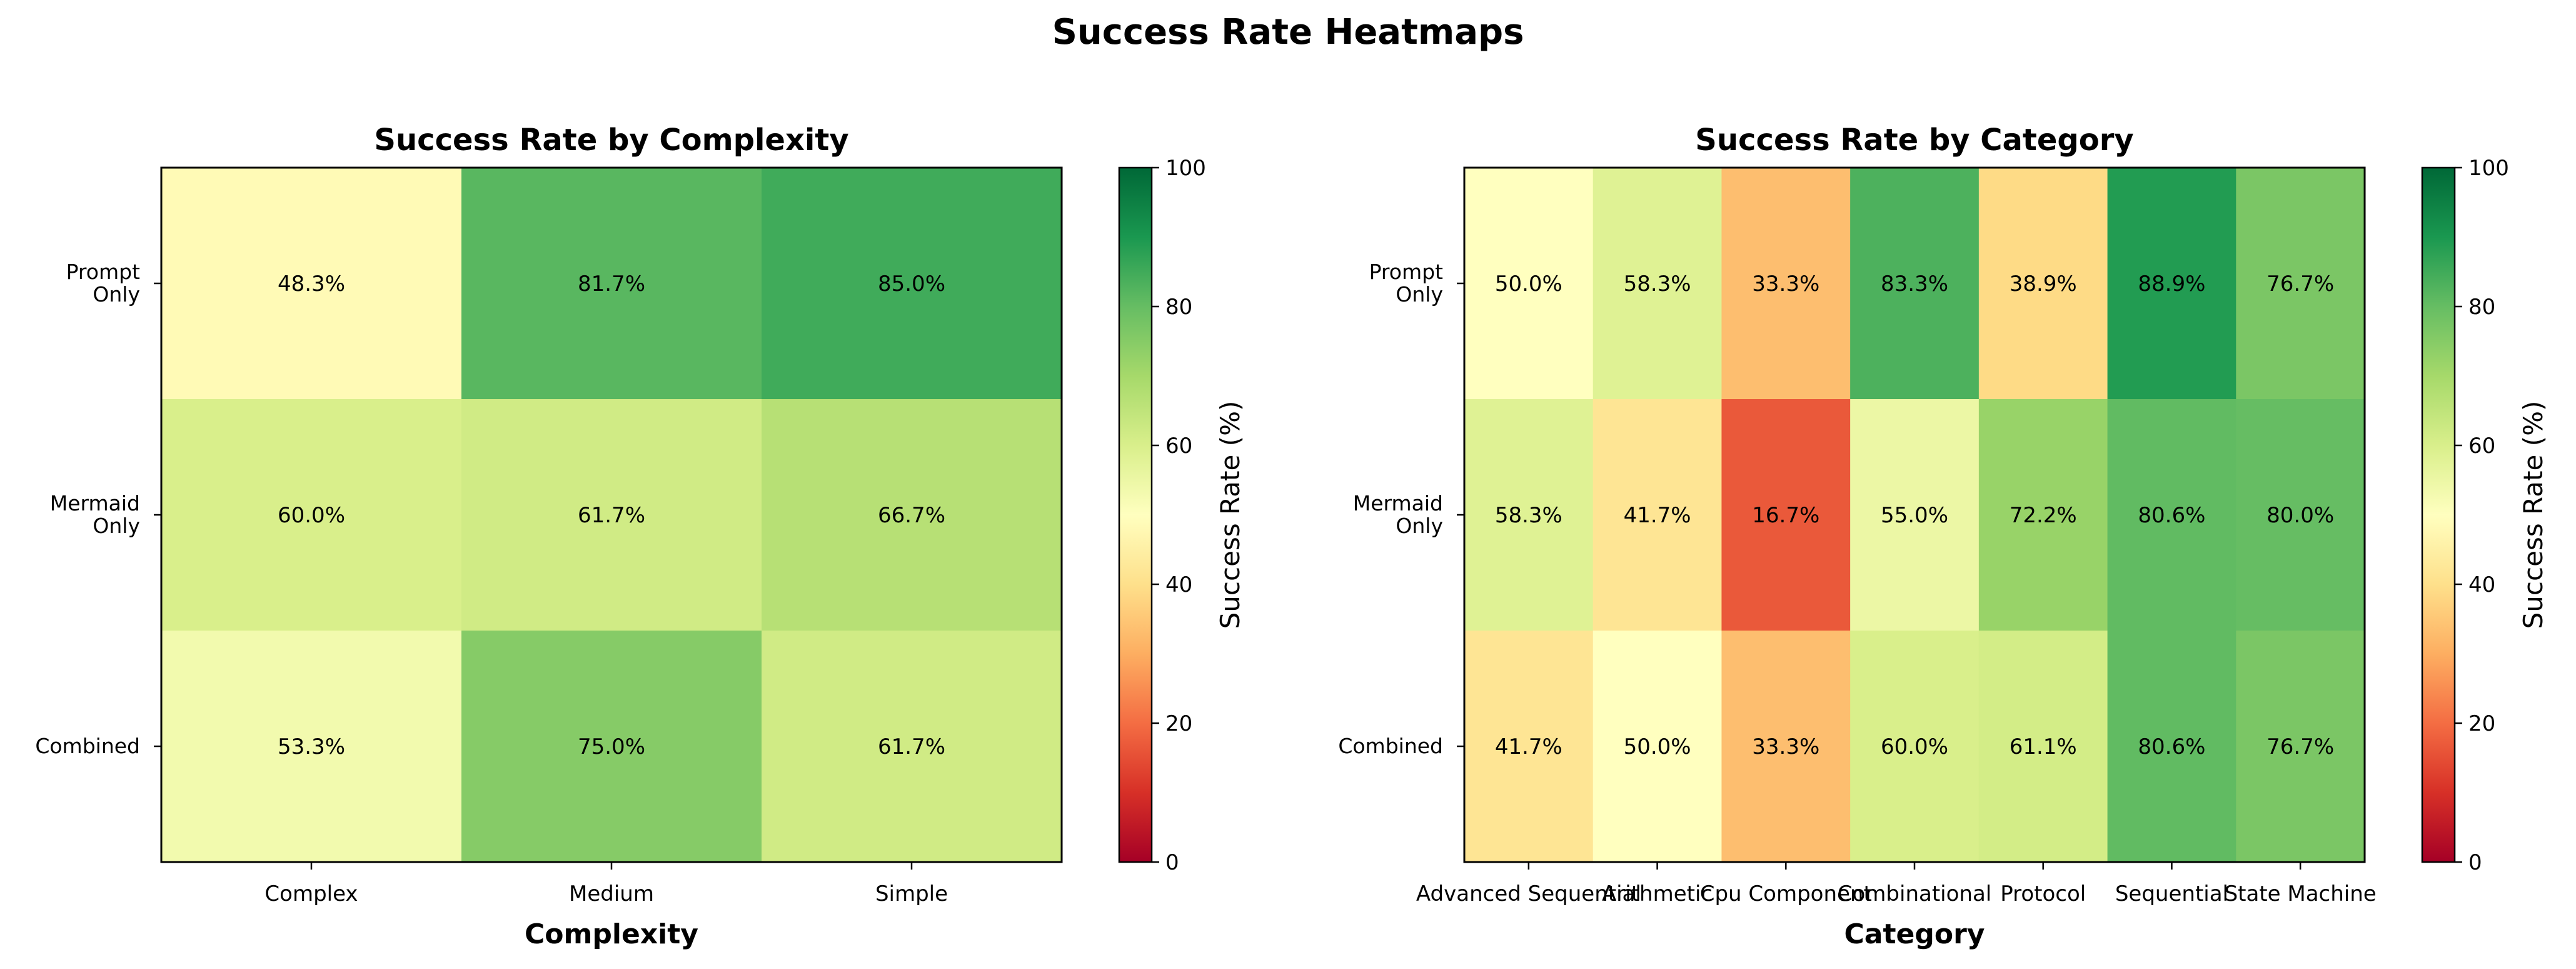 The image size is (2576, 969). I want to click on cell-value-label: 16.7%, so click(1785, 515).